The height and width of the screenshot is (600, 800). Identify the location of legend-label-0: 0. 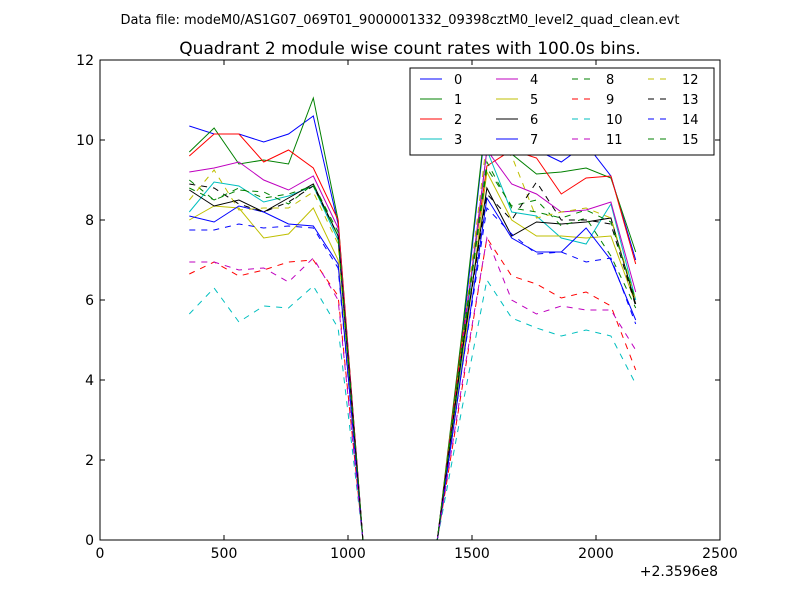
(458, 80).